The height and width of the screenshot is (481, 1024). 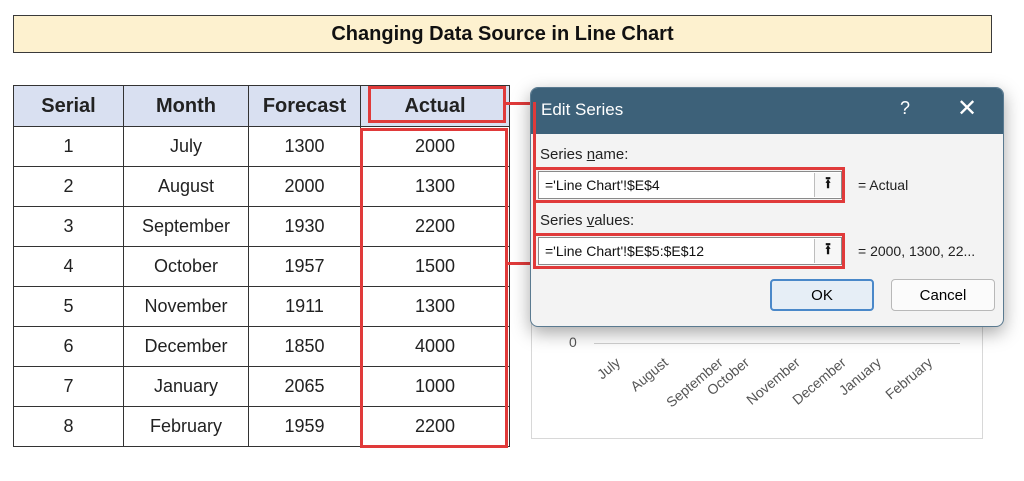 I want to click on cell-actual: 4000, so click(x=435, y=346).